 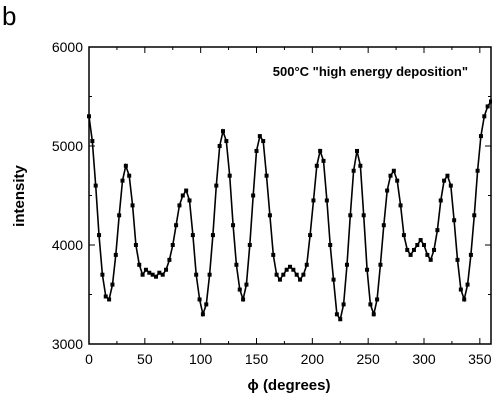 I want to click on x-tick-labels: 0 50 100 150 200 250 300 350, so click(x=288, y=359).